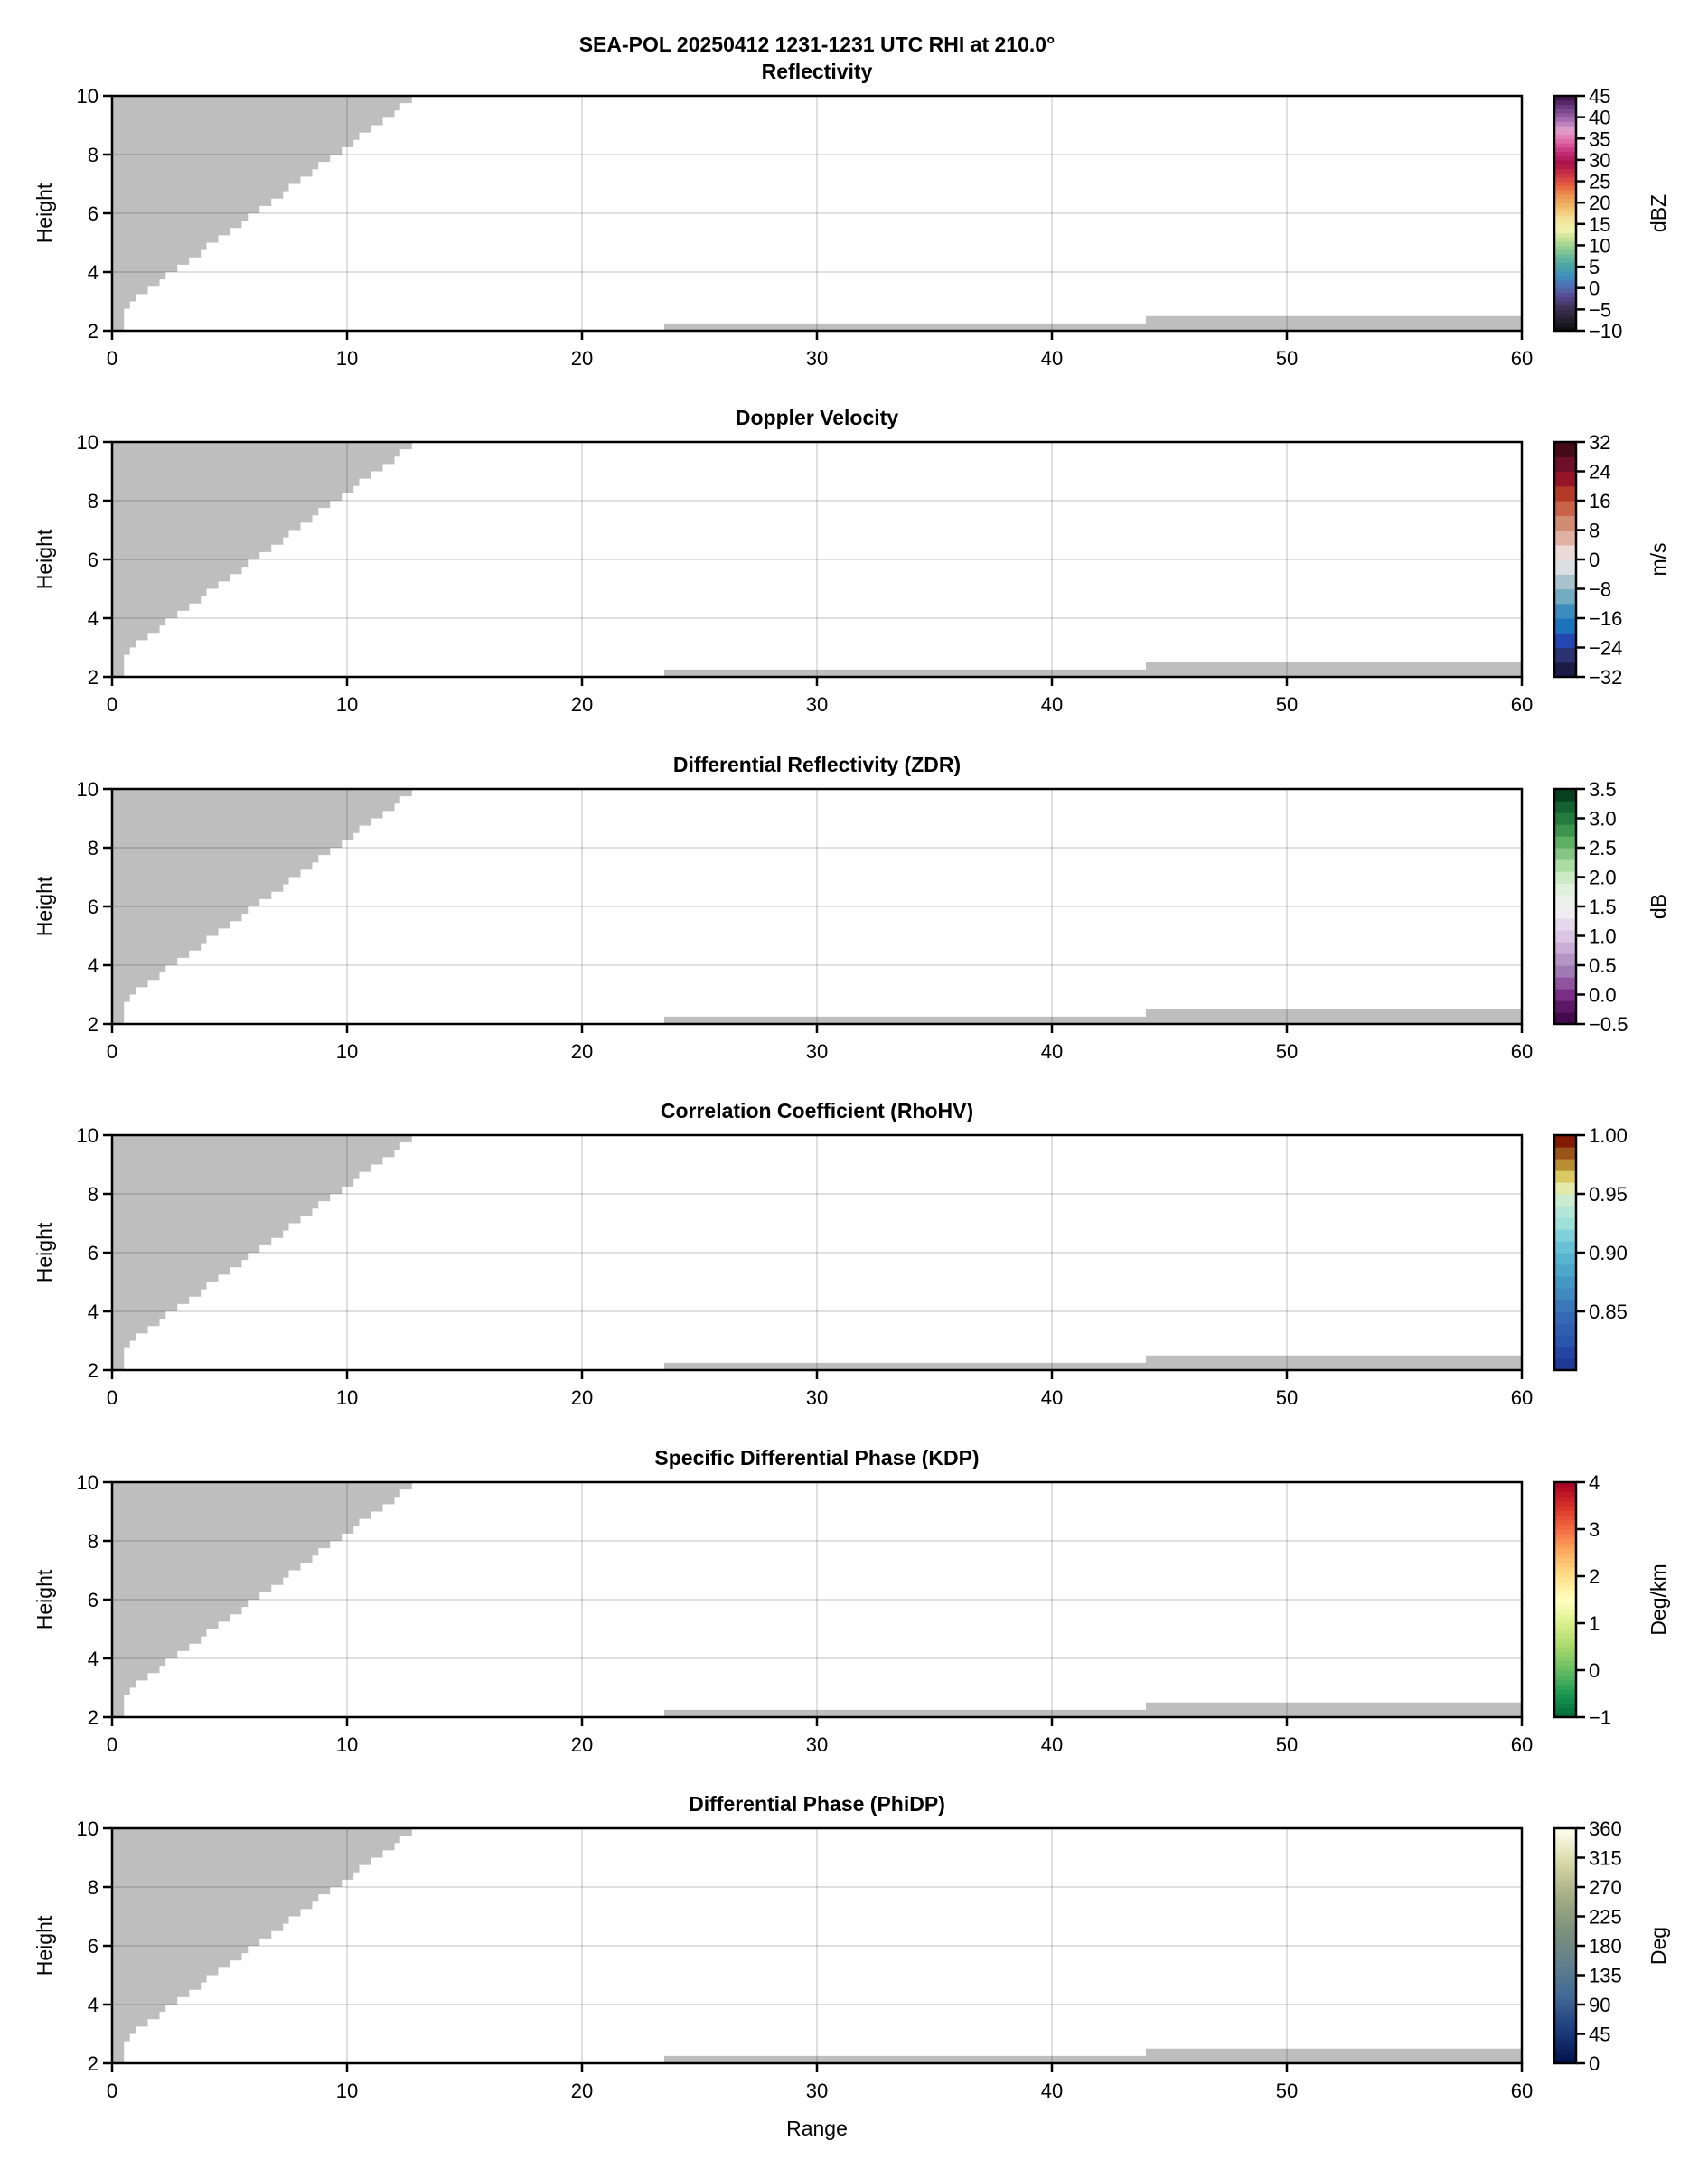  Describe the element at coordinates (1603, 820) in the screenshot. I see `colorbar-tick-label: 3.0` at that location.